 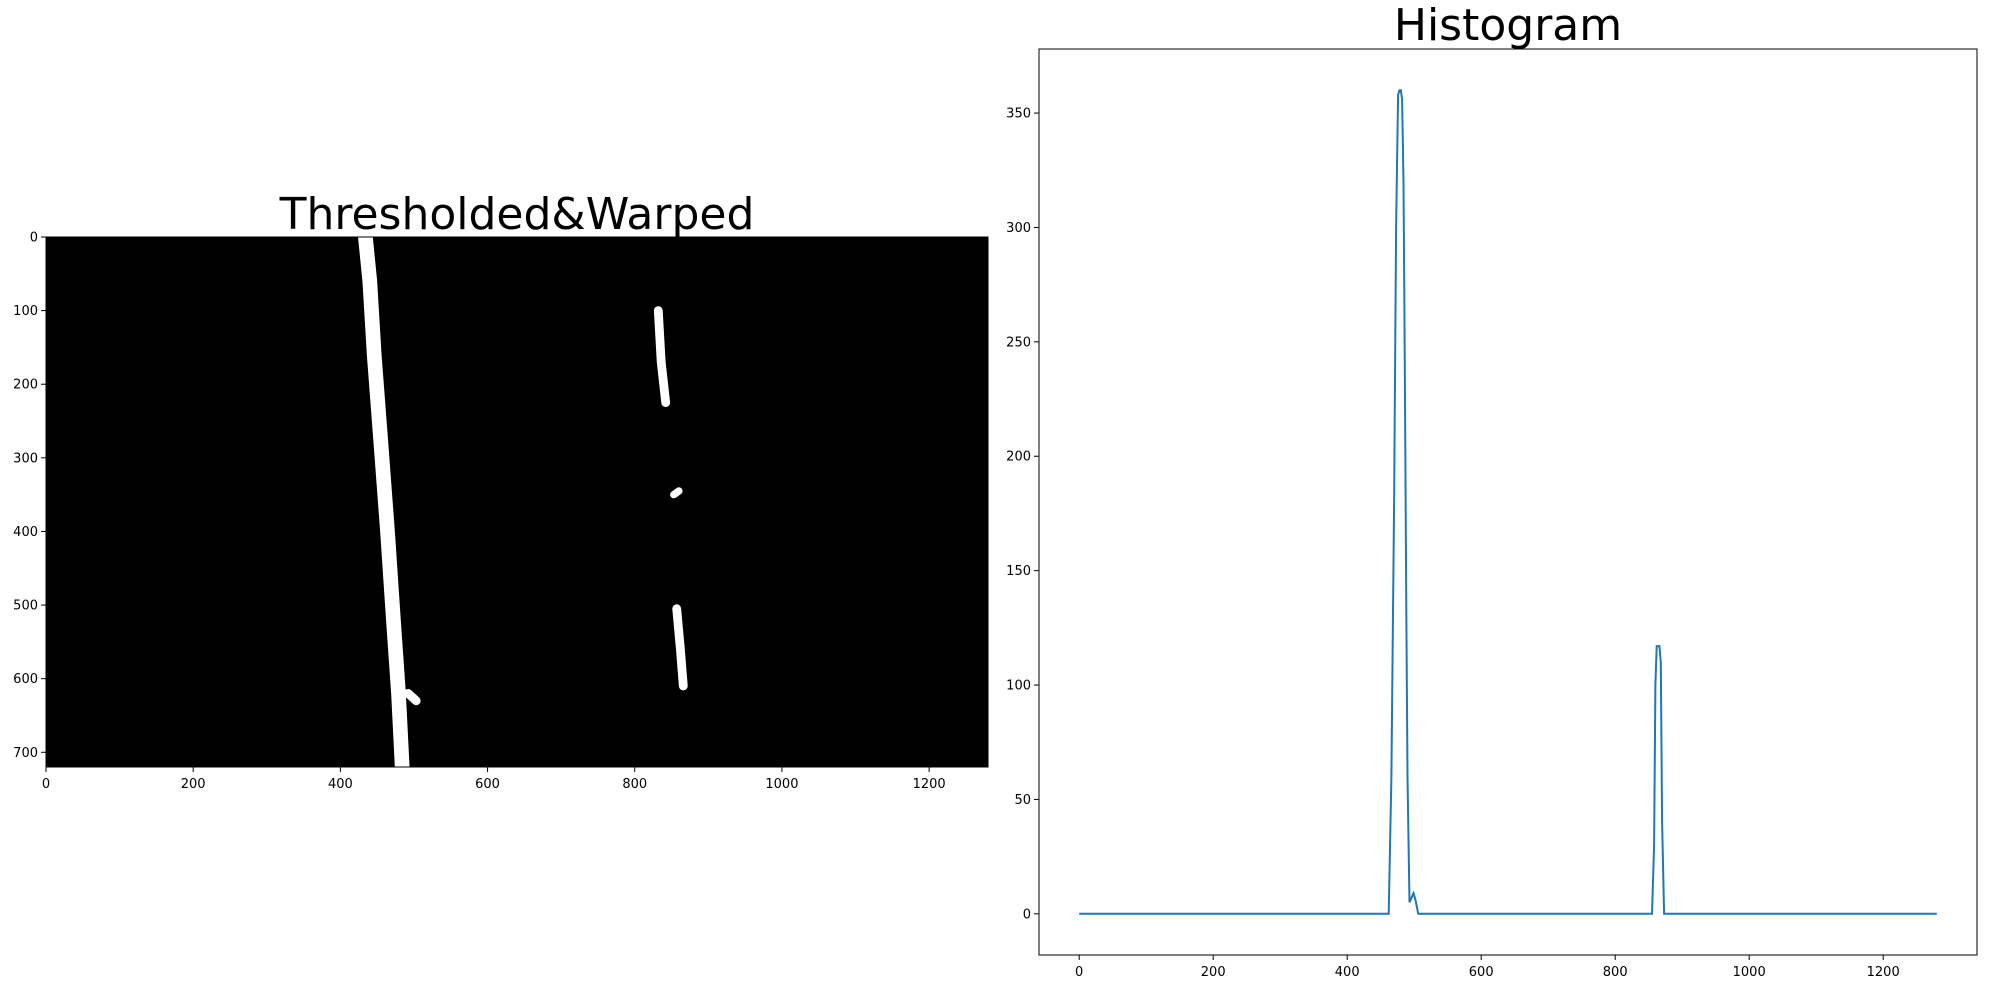 What do you see at coordinates (193, 784) in the screenshot?
I see `left-x-tick-label: 200` at bounding box center [193, 784].